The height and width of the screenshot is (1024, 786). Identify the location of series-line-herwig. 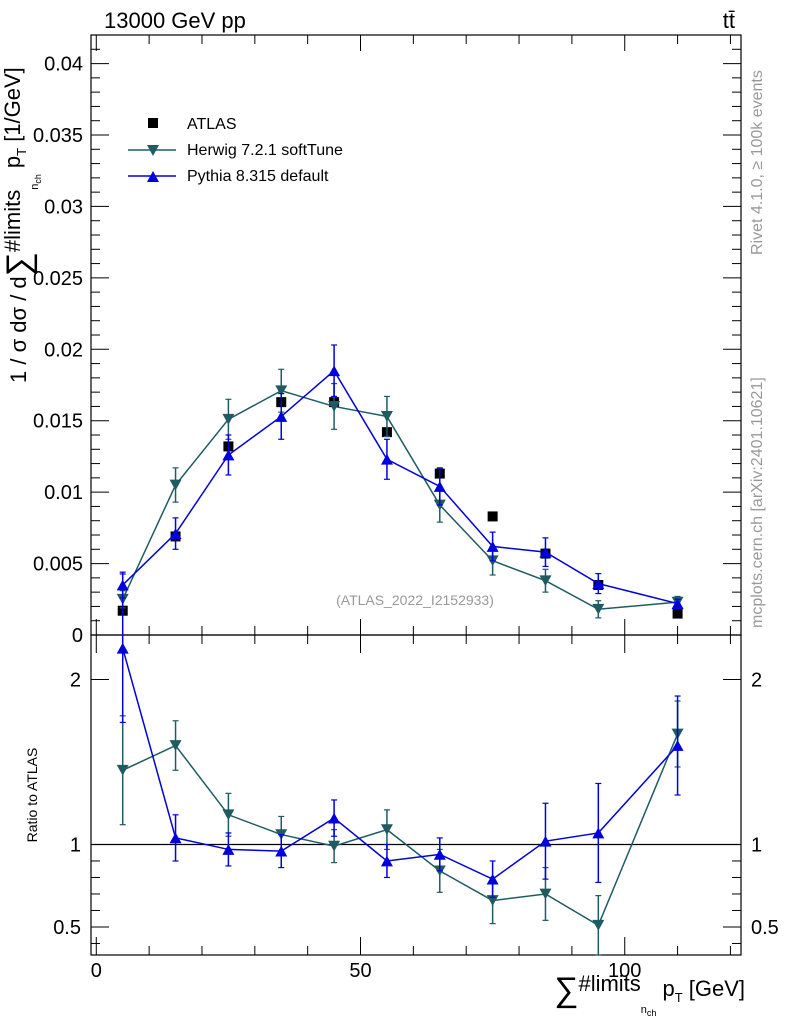
(400, 830).